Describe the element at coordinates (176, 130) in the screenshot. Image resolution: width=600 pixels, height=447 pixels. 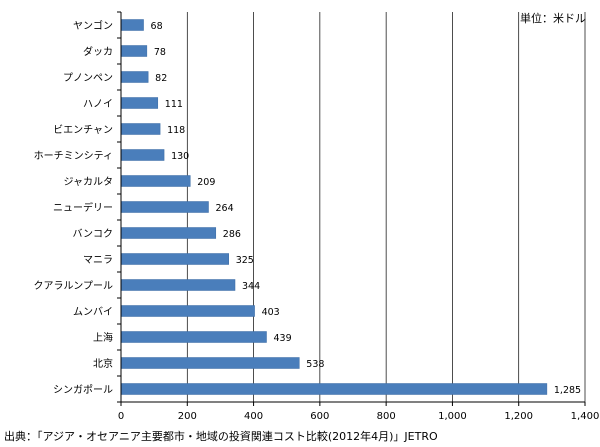
I see `value-label: 118` at that location.